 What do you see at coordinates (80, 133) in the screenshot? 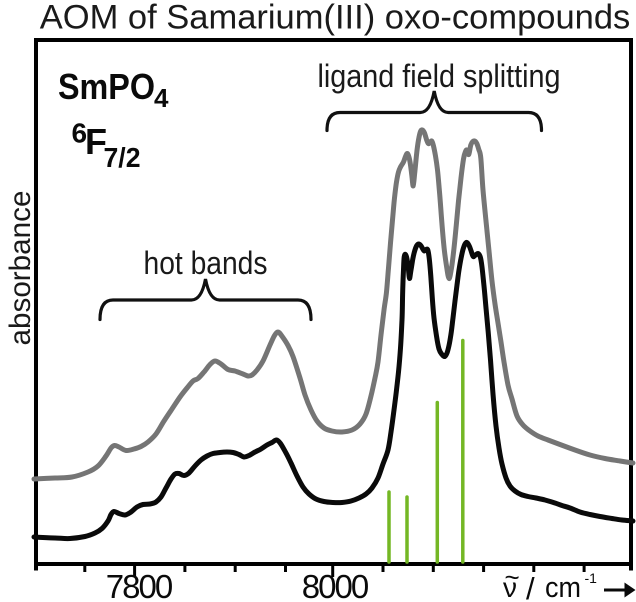
I see `svg-text: 6` at bounding box center [80, 133].